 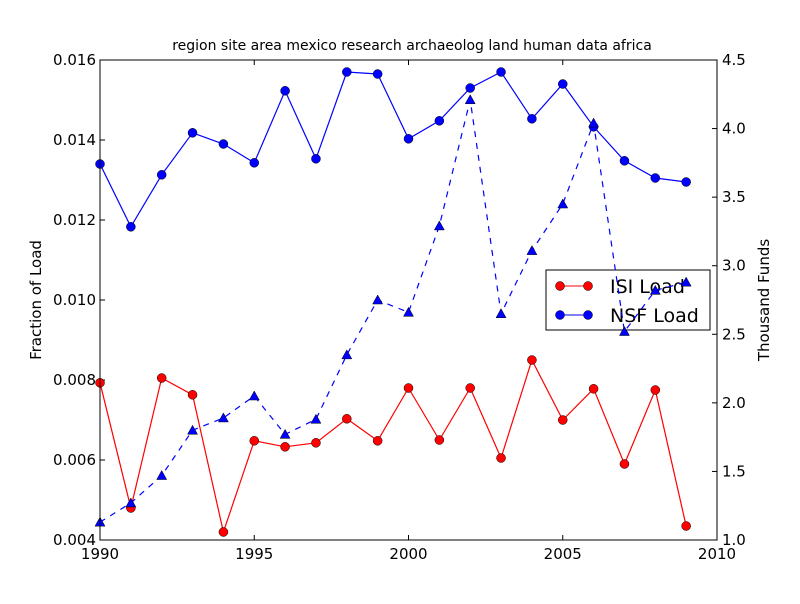 I want to click on legend-label-nsf: NSF Load, so click(x=654, y=316).